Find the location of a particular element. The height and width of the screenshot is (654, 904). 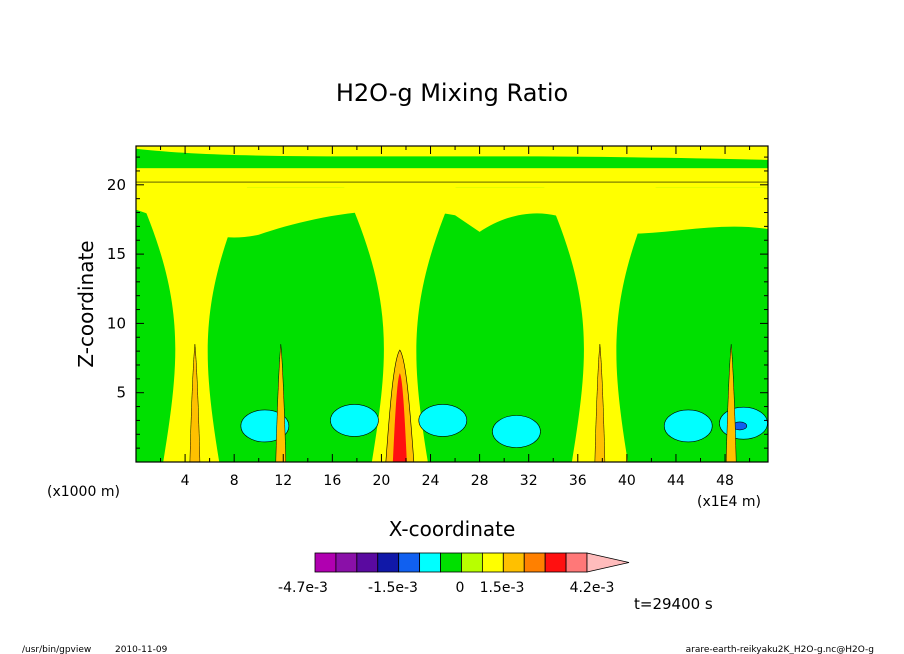

y-tick-label: 15 is located at coordinates (116, 254).